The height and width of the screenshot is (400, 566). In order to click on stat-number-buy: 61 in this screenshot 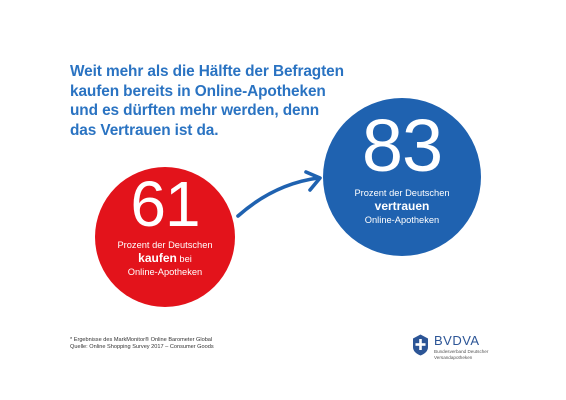, I will do `click(165, 204)`.